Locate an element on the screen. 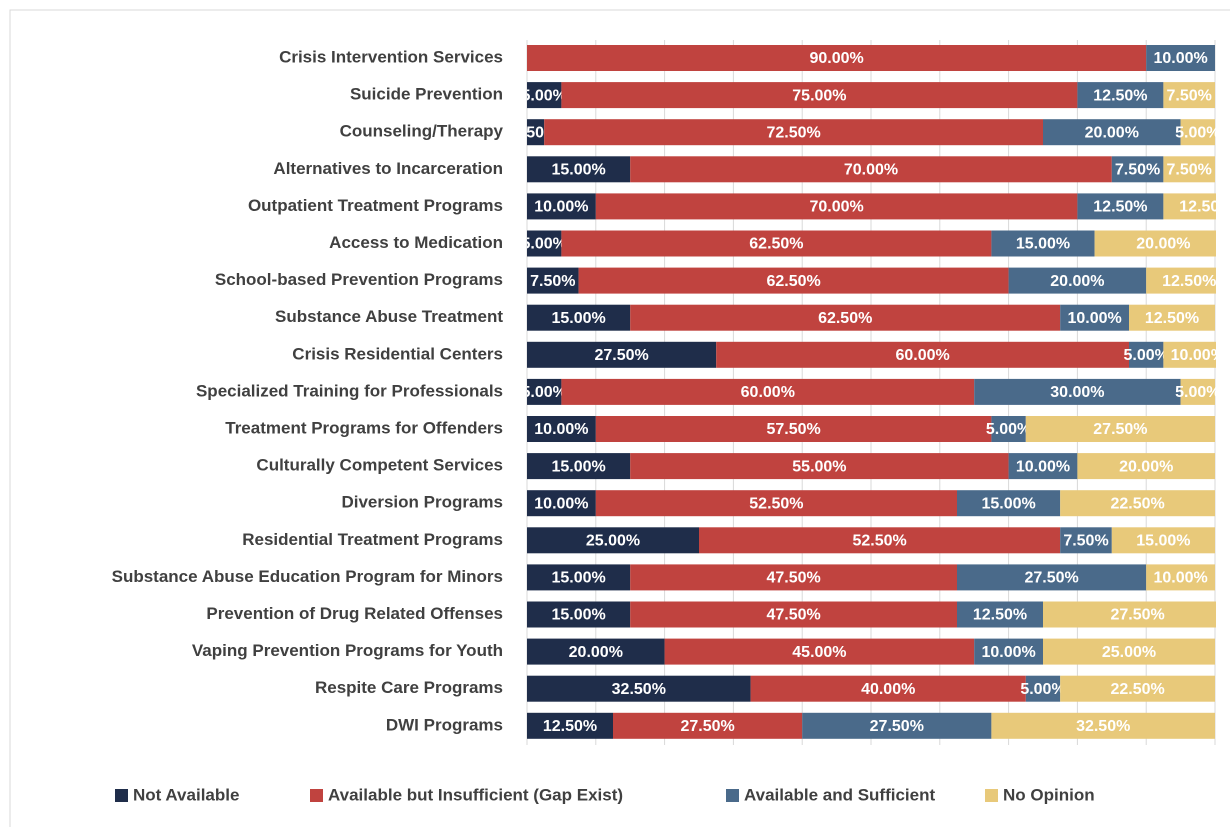  legend-label: Available and Sufficient is located at coordinates (839, 794).